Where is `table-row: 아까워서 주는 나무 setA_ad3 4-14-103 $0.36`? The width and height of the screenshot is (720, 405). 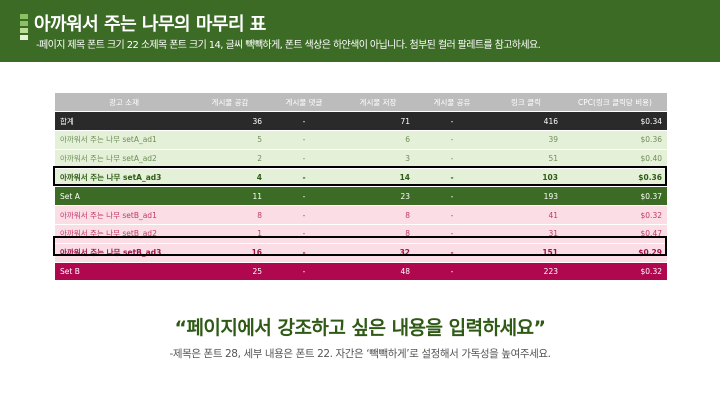
table-row: 아까워서 주는 나무 setA_ad3 4-14-103 $0.36 is located at coordinates (361, 178).